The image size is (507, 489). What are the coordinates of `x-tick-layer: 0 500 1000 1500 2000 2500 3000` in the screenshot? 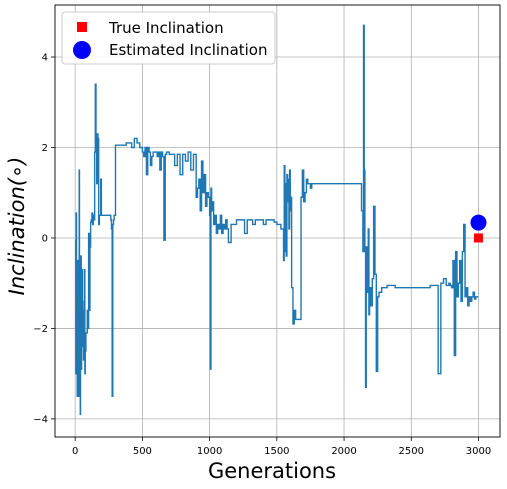 It's located at (281, 447).